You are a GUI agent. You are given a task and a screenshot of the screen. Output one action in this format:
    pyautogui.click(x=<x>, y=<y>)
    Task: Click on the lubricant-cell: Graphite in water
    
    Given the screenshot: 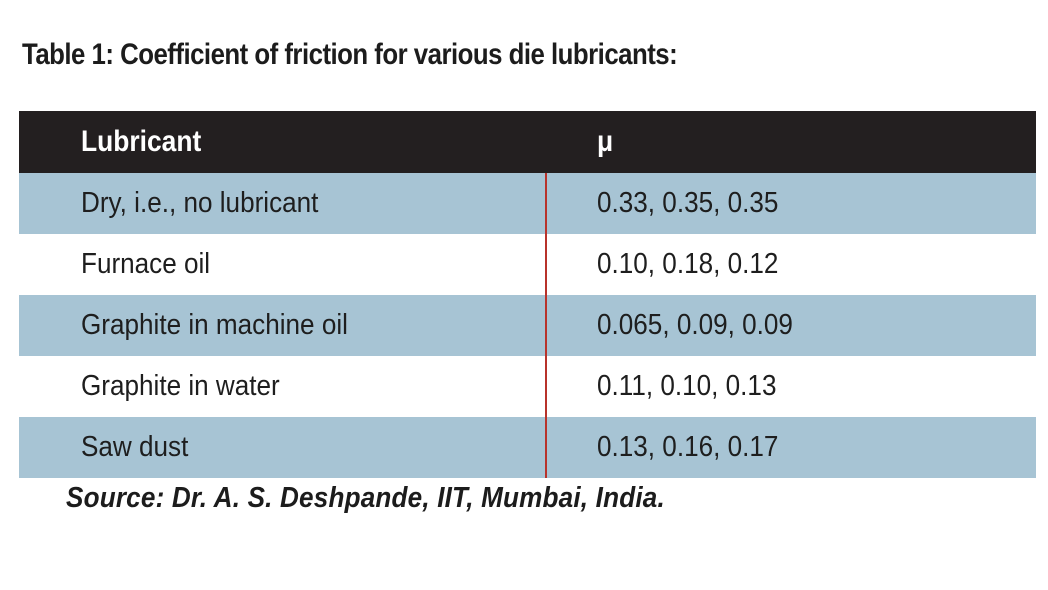 What is the action you would take?
    pyautogui.click(x=180, y=386)
    